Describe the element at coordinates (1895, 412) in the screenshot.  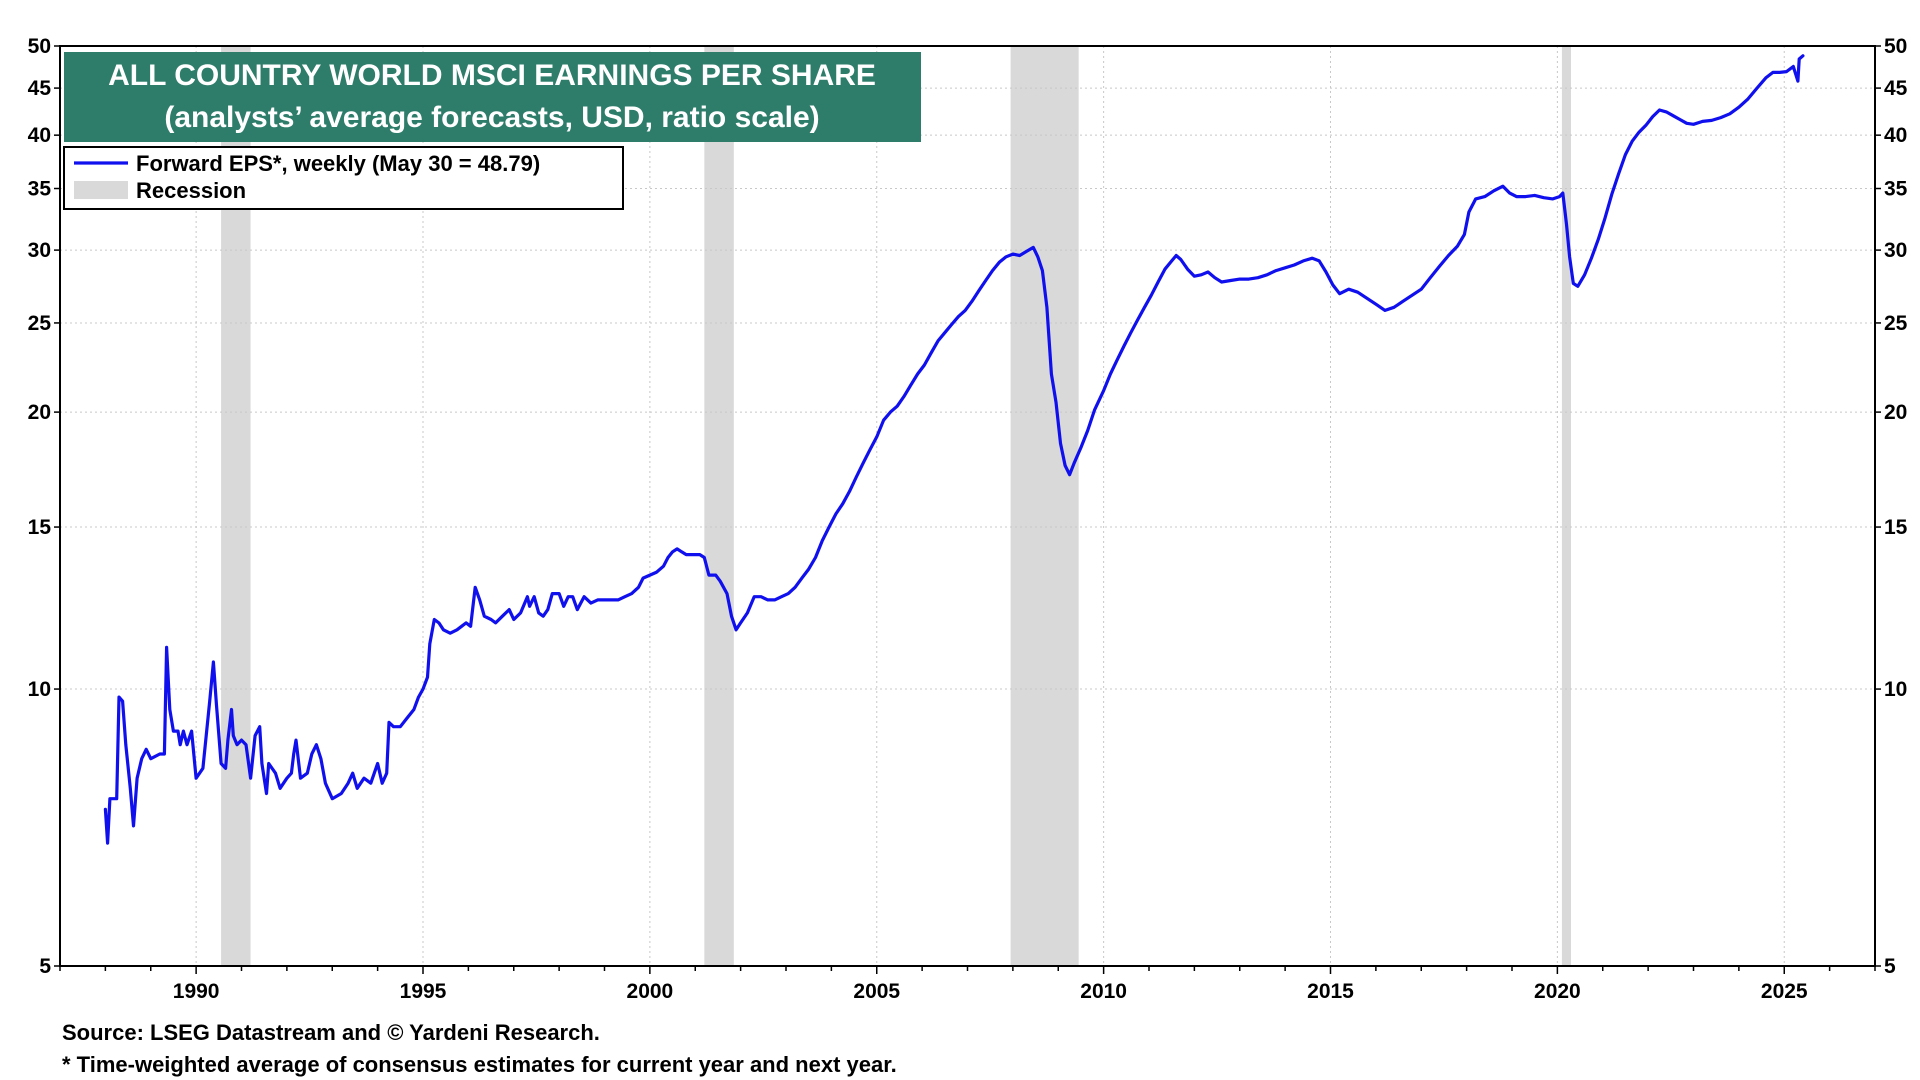
I see `y-tick-label-right: 20` at that location.